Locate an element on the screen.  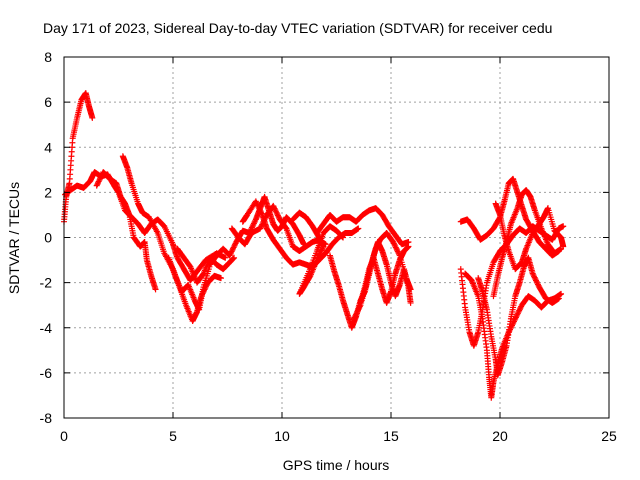
series-trace-s is located at coordinates (527, 243).